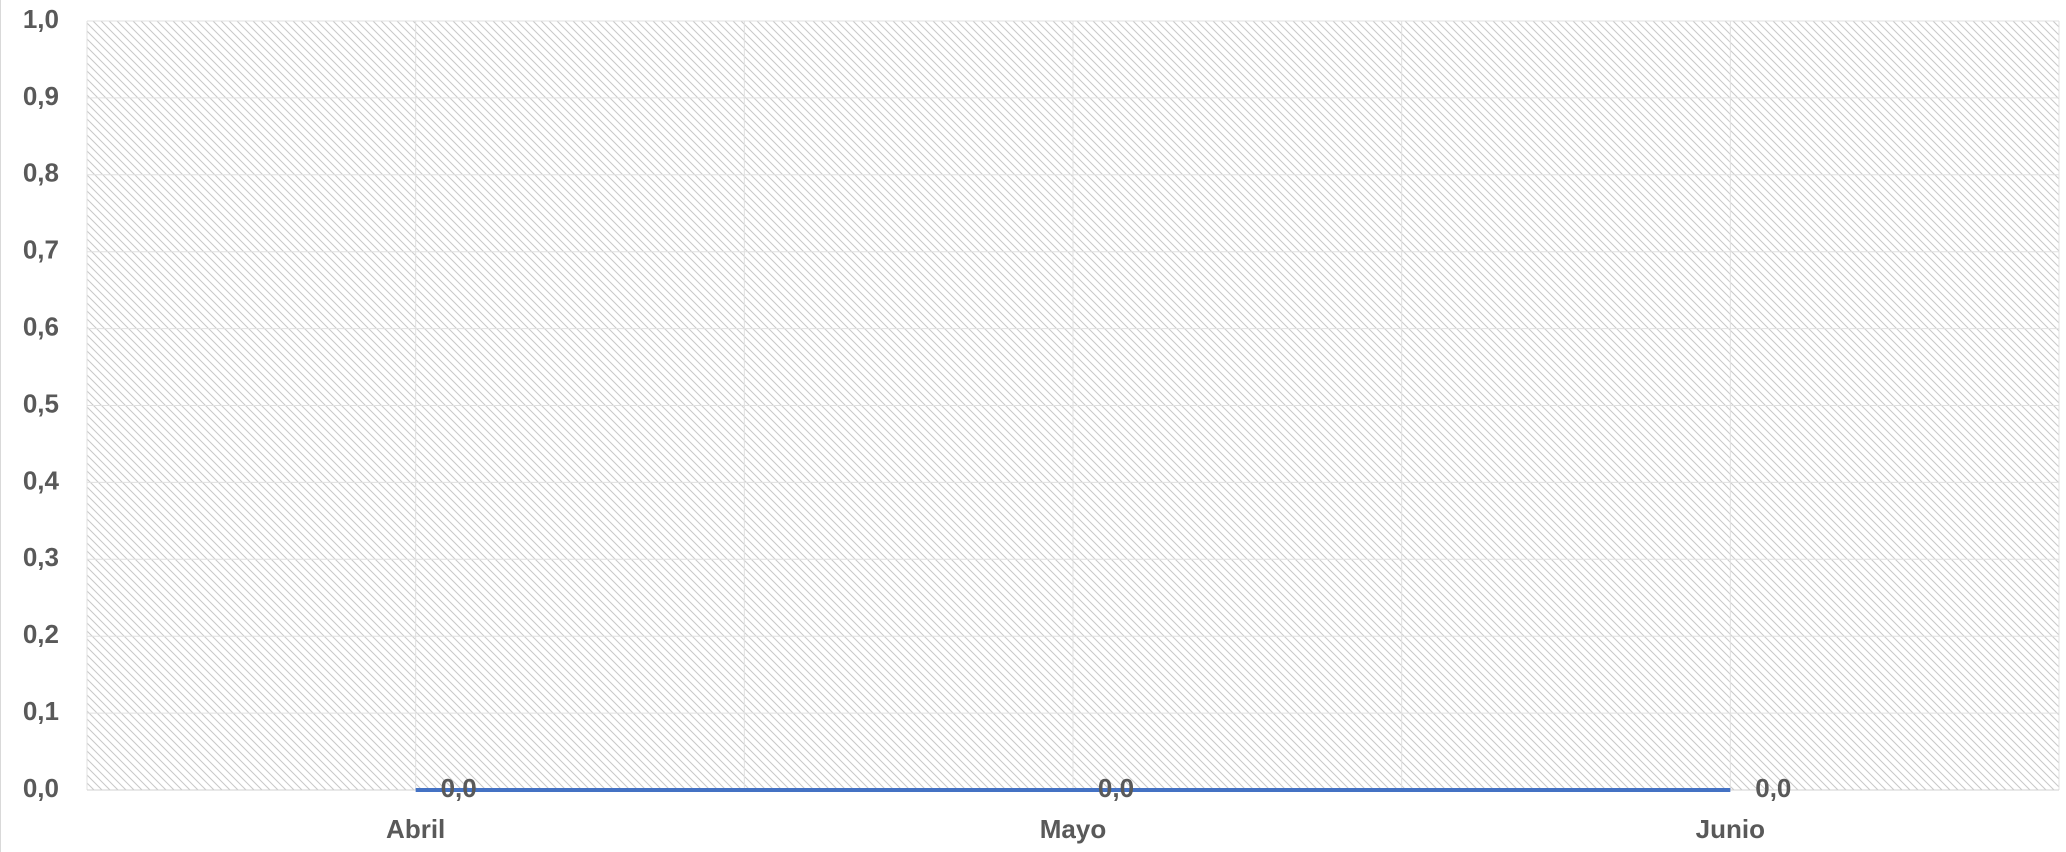  I want to click on x-tick-label: Junio, so click(1730, 829).